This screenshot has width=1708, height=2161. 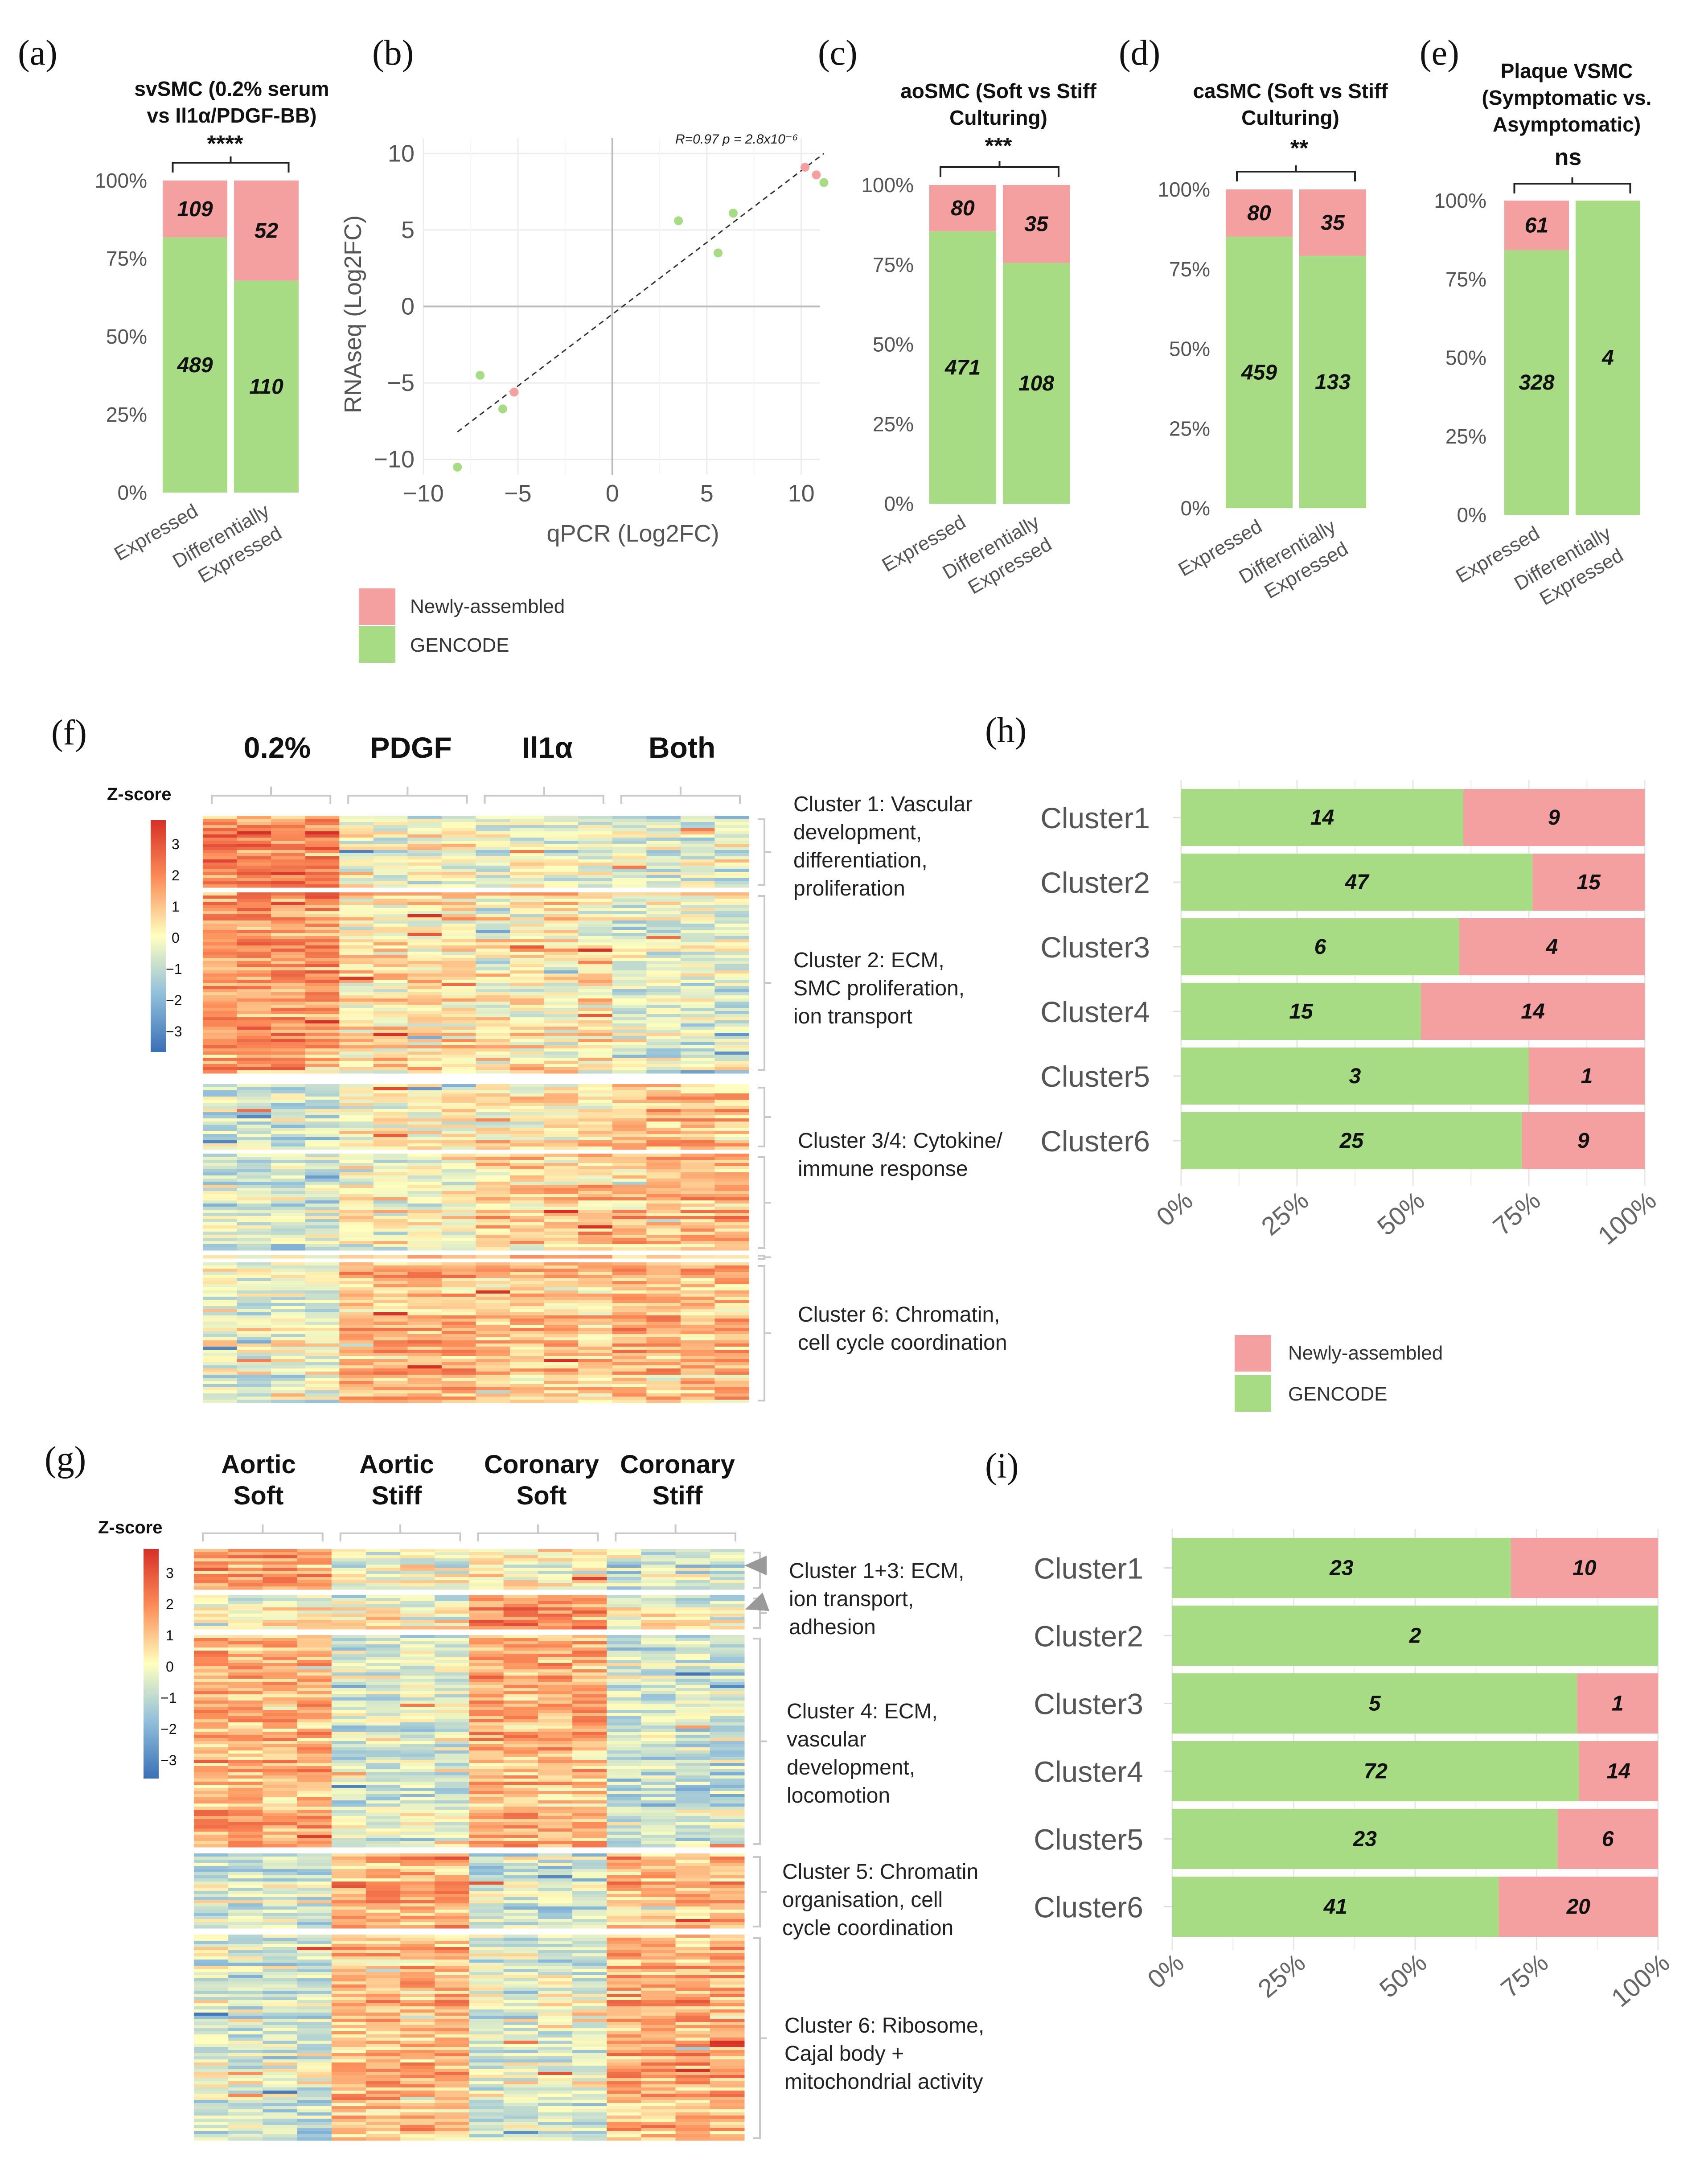 I want to click on y-tick-label: 0%, so click(x=1471, y=514).